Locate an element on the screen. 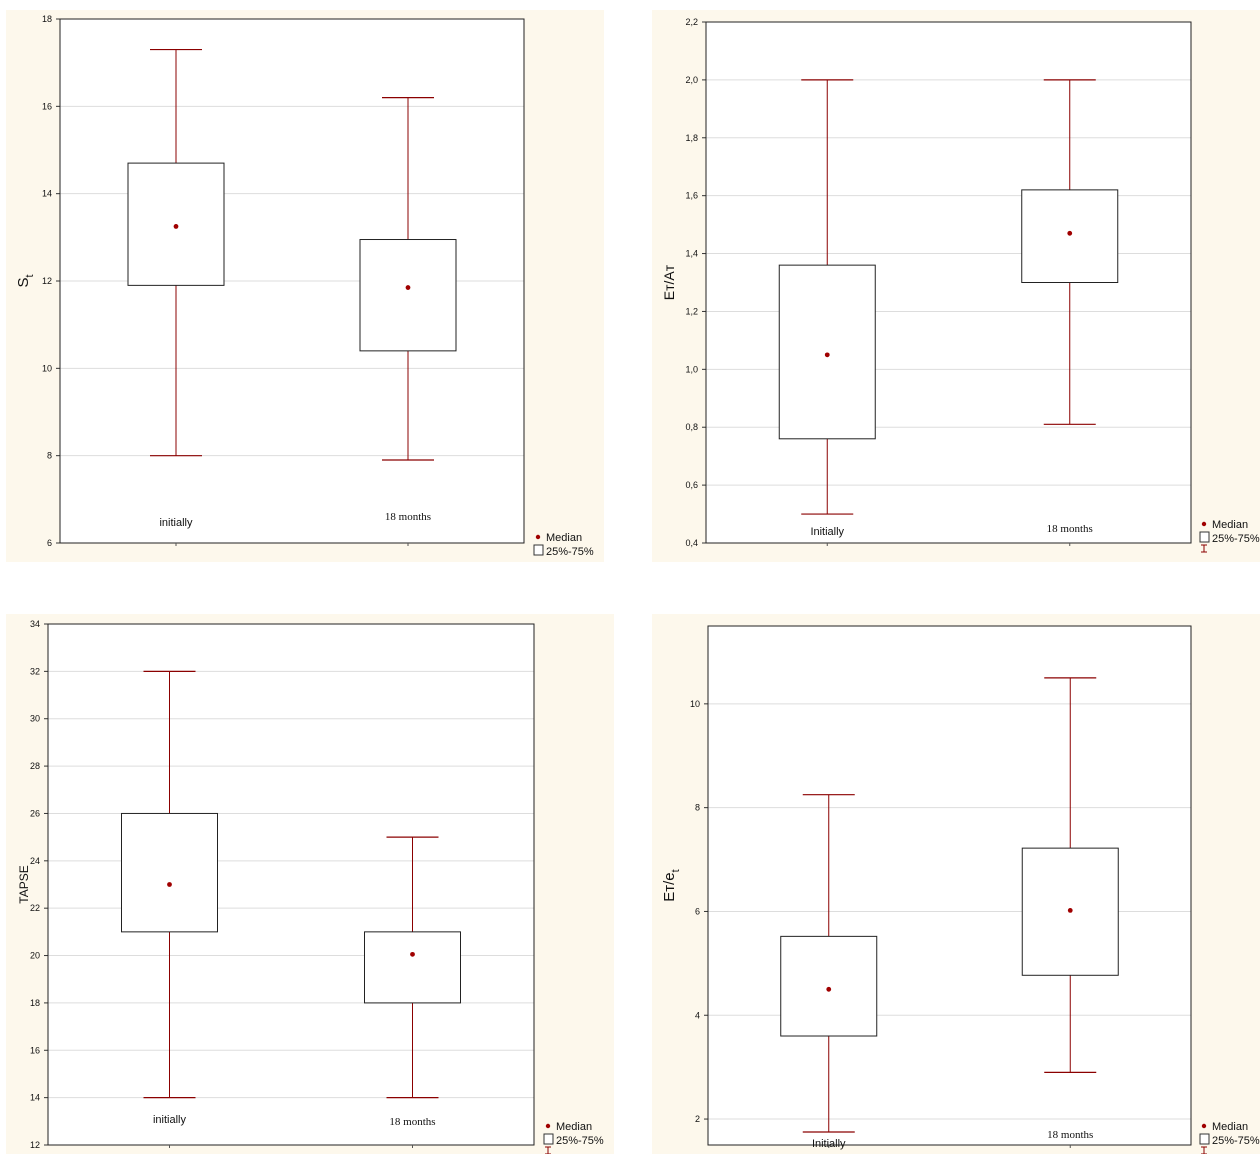 The height and width of the screenshot is (1156, 1260). y-tick-label: 4 is located at coordinates (697, 1015).